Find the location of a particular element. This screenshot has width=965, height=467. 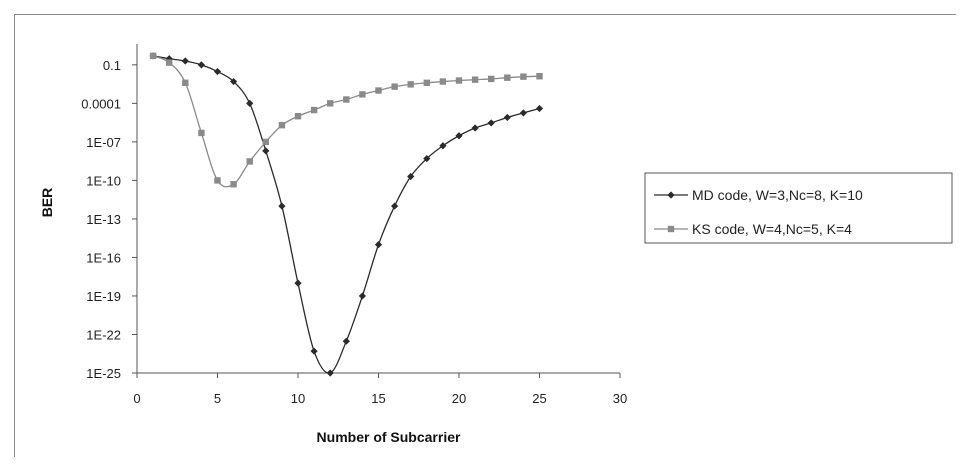

legend-label-ks: KS code, W=4,Nc=5, K=4 is located at coordinates (772, 229).